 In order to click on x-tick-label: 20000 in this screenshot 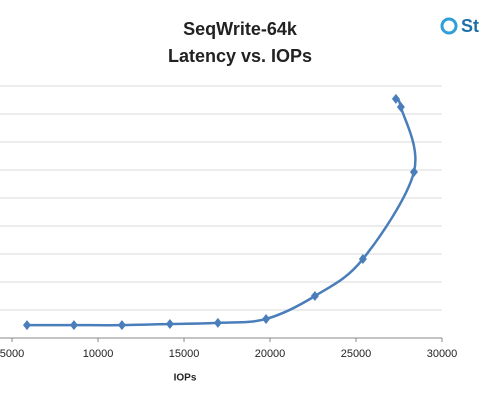, I will do `click(270, 354)`.